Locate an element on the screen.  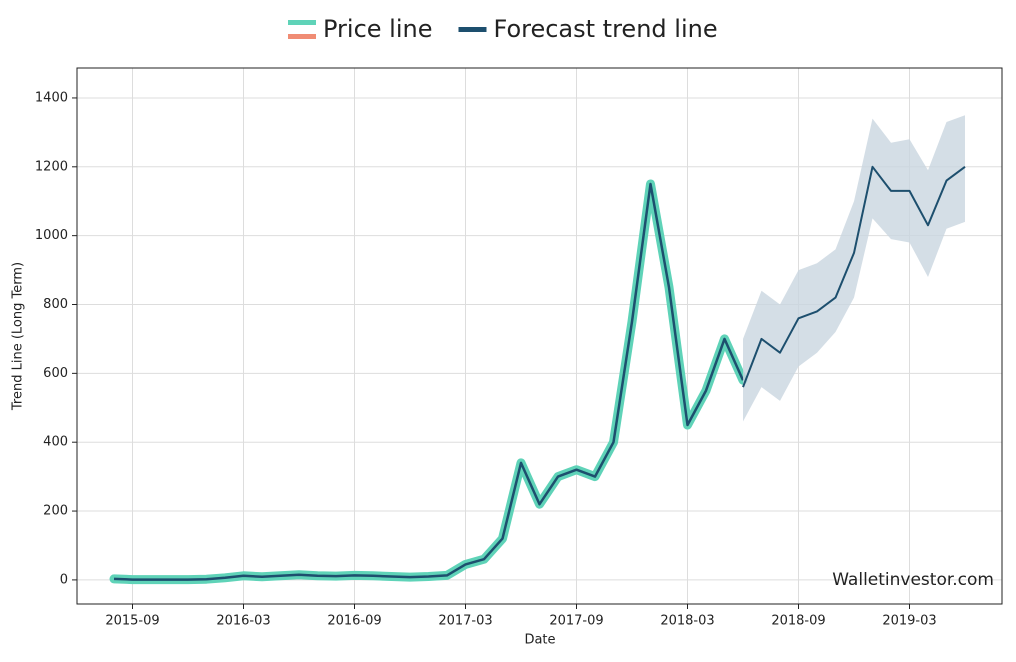
y-tick-label: 1200 is located at coordinates (51, 166).